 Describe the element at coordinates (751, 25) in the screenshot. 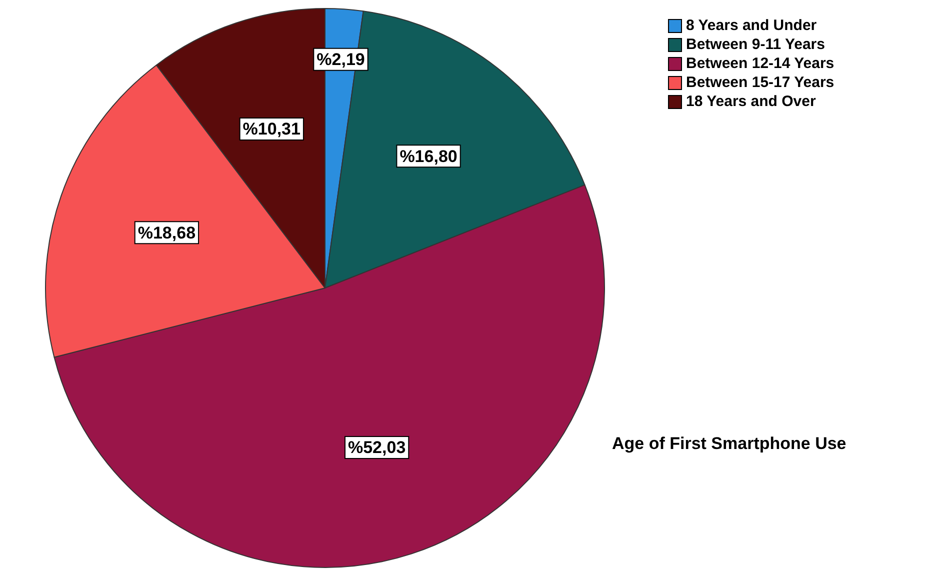

I see `legend-label: 8 Years and Under` at that location.